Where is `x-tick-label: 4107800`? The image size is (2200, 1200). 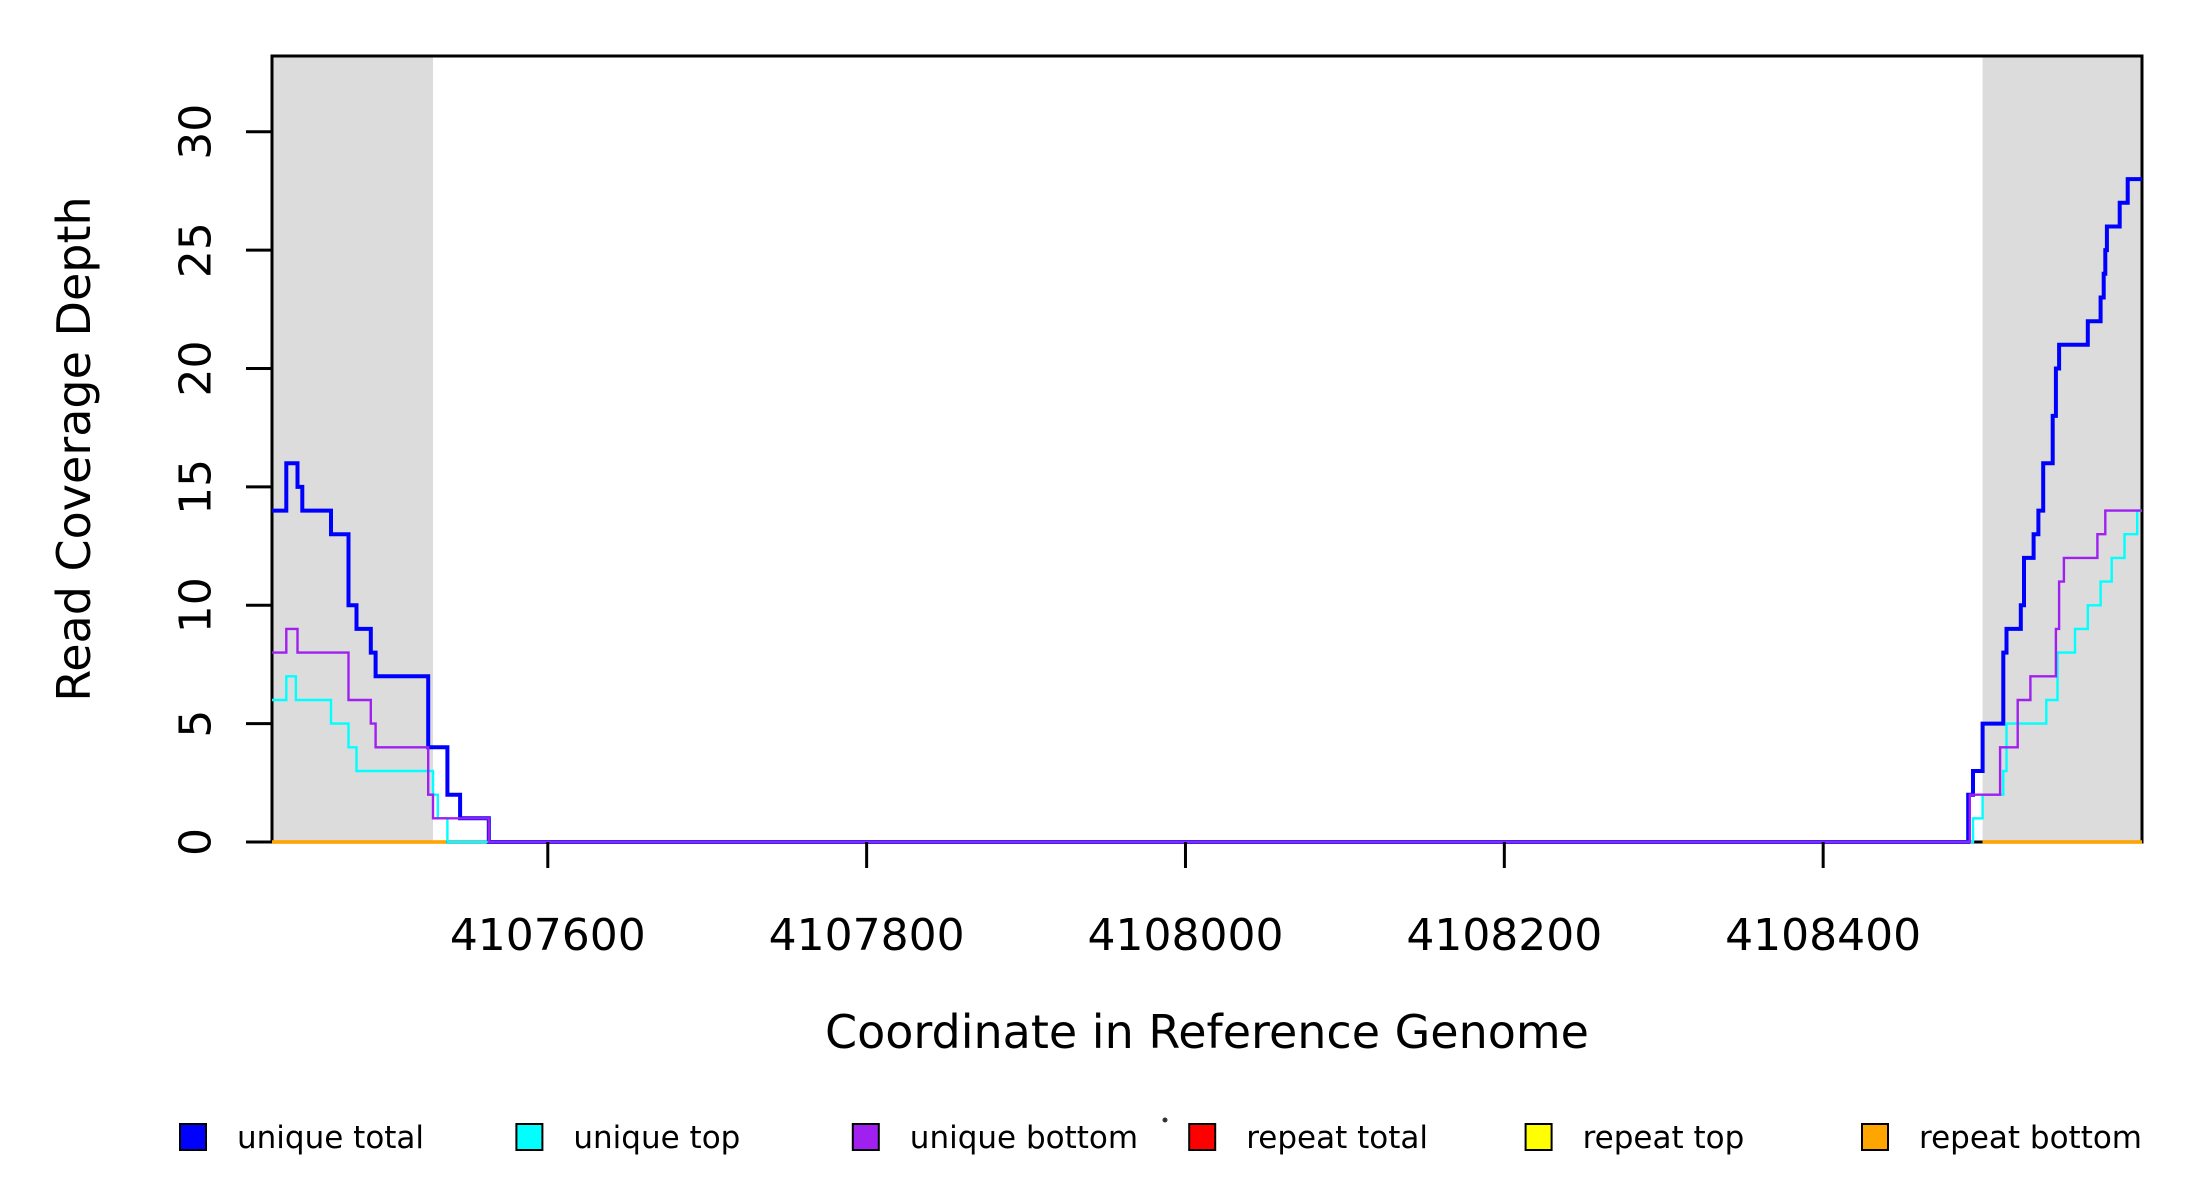 x-tick-label: 4107800 is located at coordinates (867, 935).